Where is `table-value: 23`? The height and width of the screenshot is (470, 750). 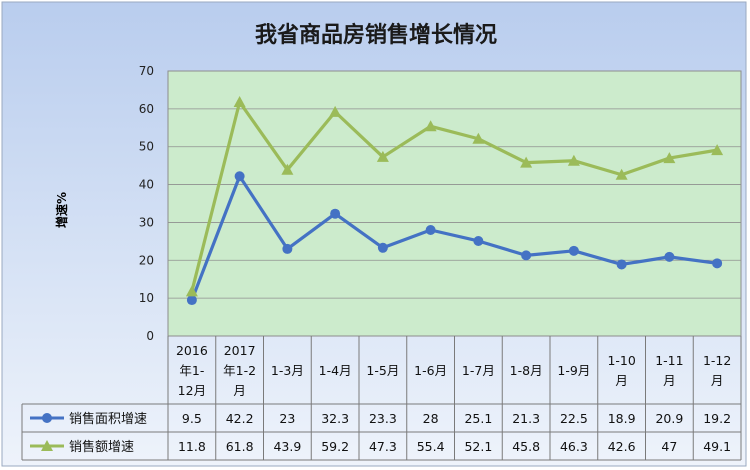
table-value: 23 is located at coordinates (287, 418).